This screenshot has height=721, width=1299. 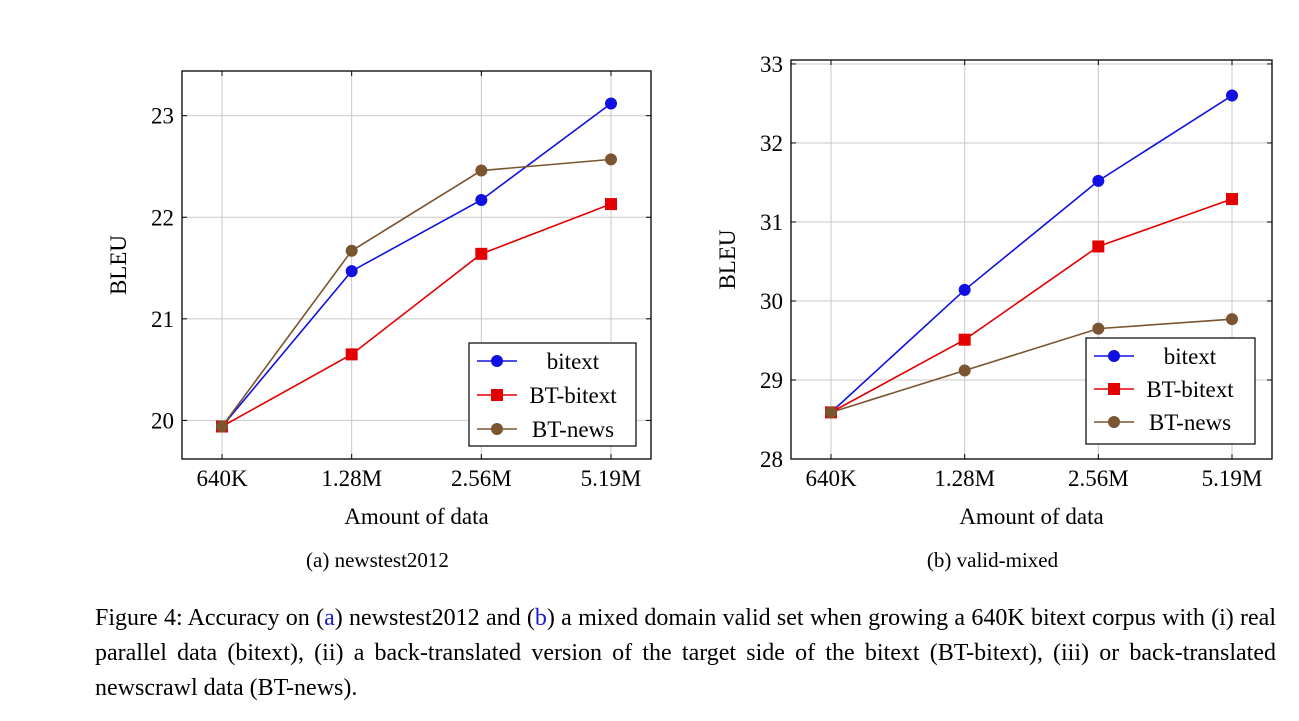 What do you see at coordinates (771, 380) in the screenshot?
I see `y-tick-label: 29` at bounding box center [771, 380].